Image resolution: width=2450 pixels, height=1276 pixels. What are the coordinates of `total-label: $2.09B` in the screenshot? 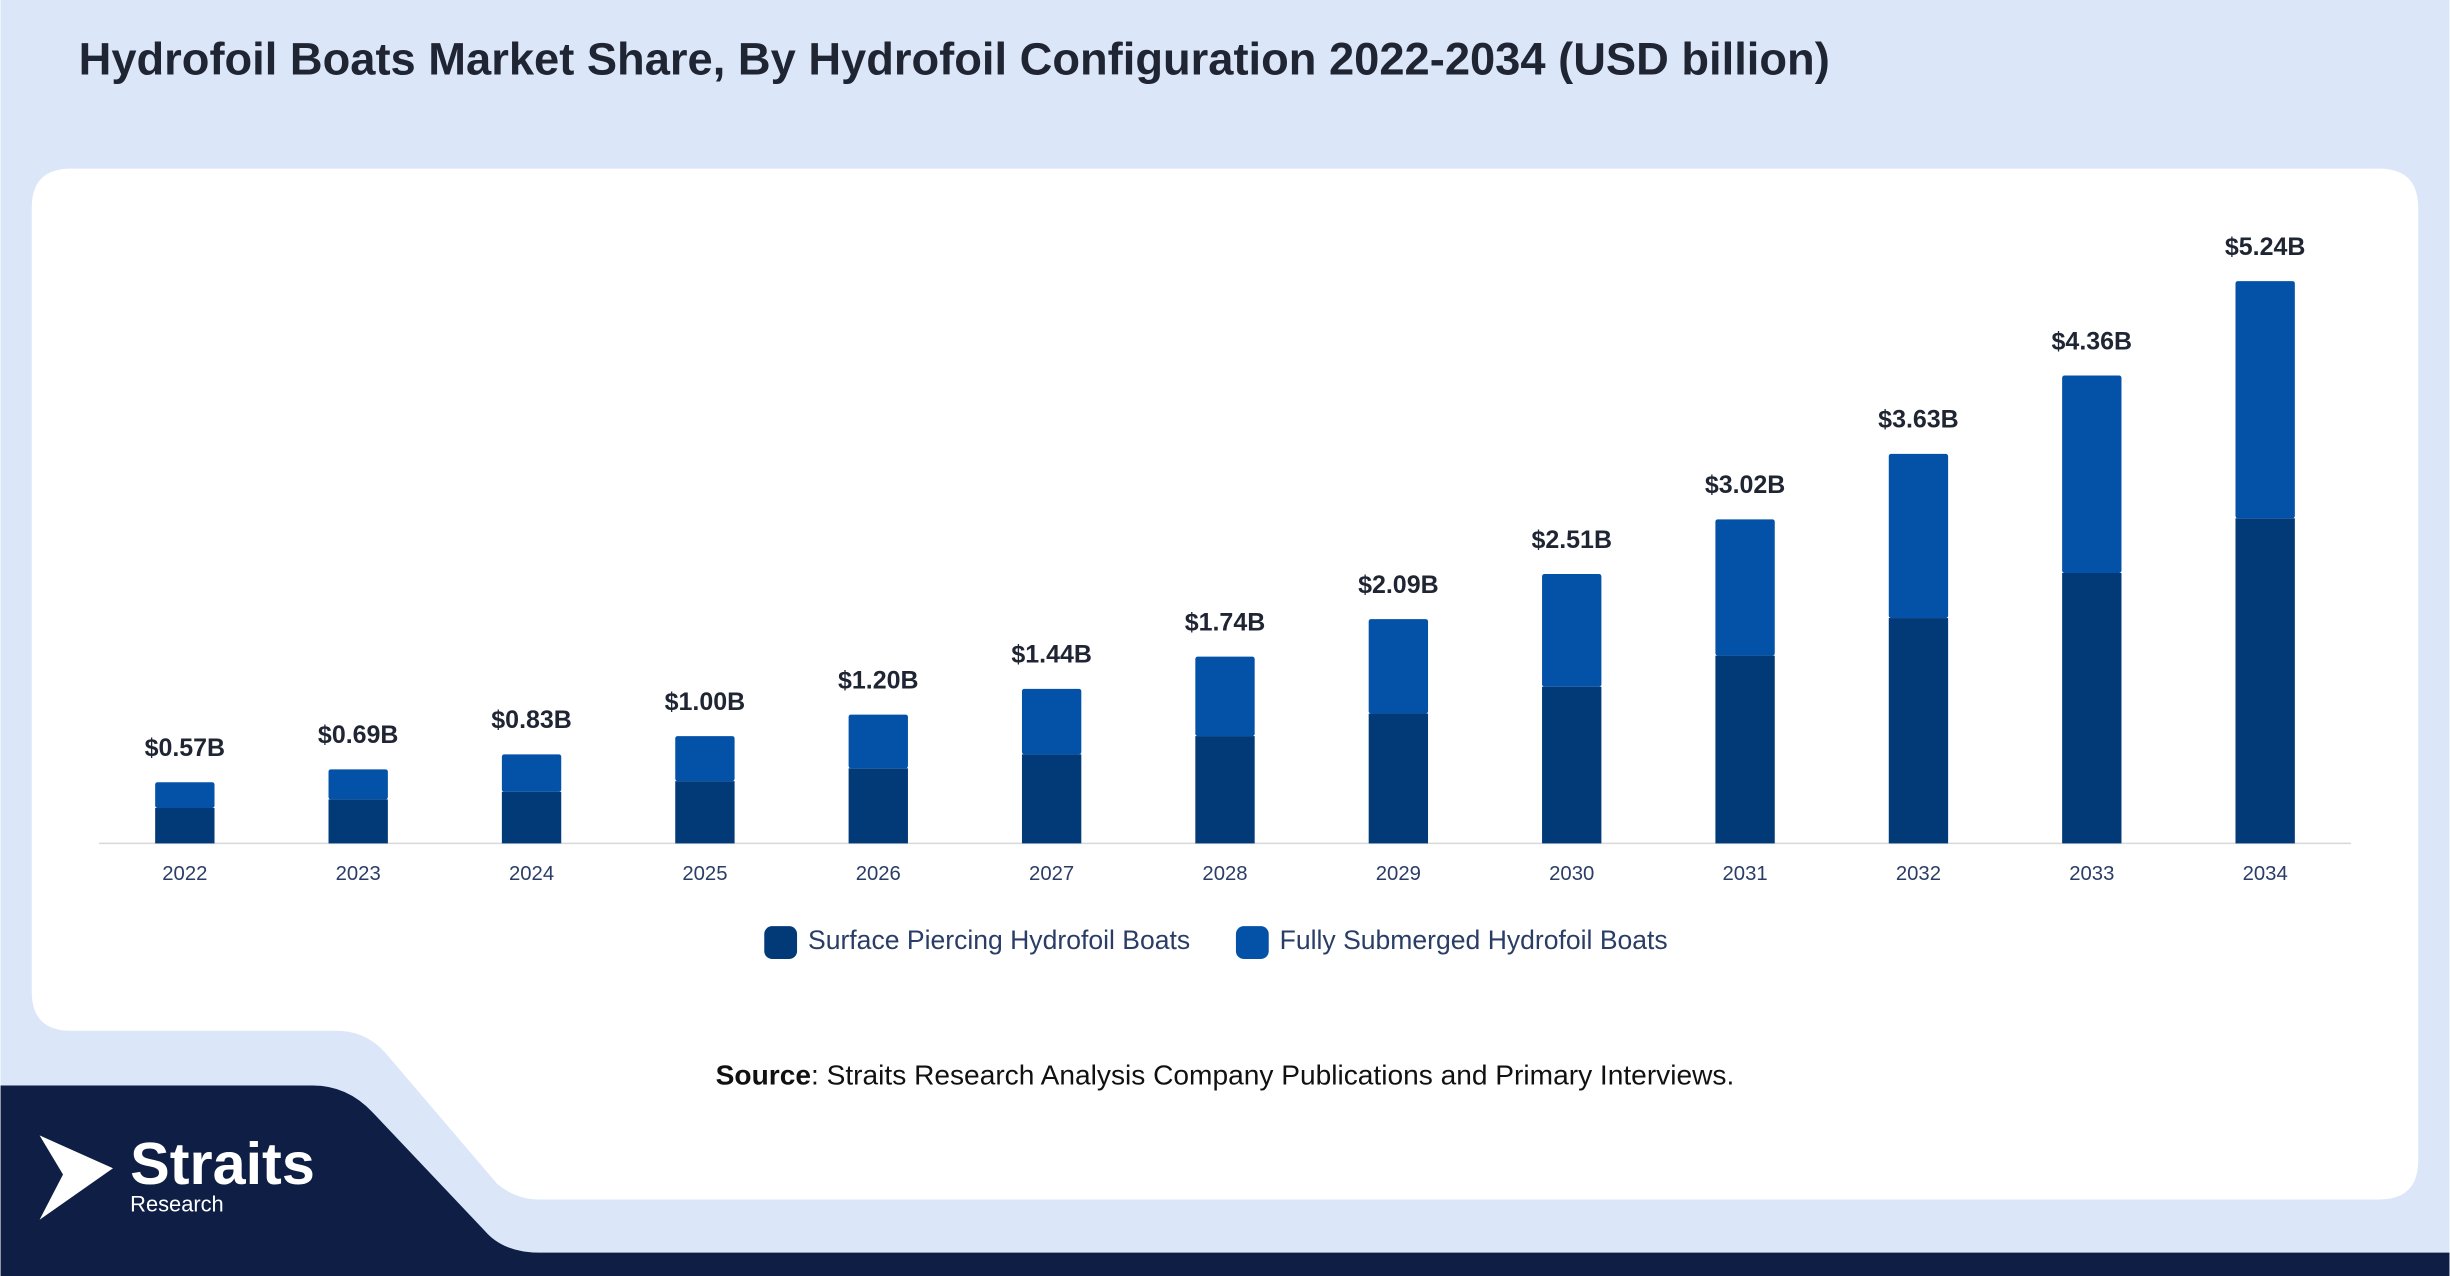 It's located at (1398, 585).